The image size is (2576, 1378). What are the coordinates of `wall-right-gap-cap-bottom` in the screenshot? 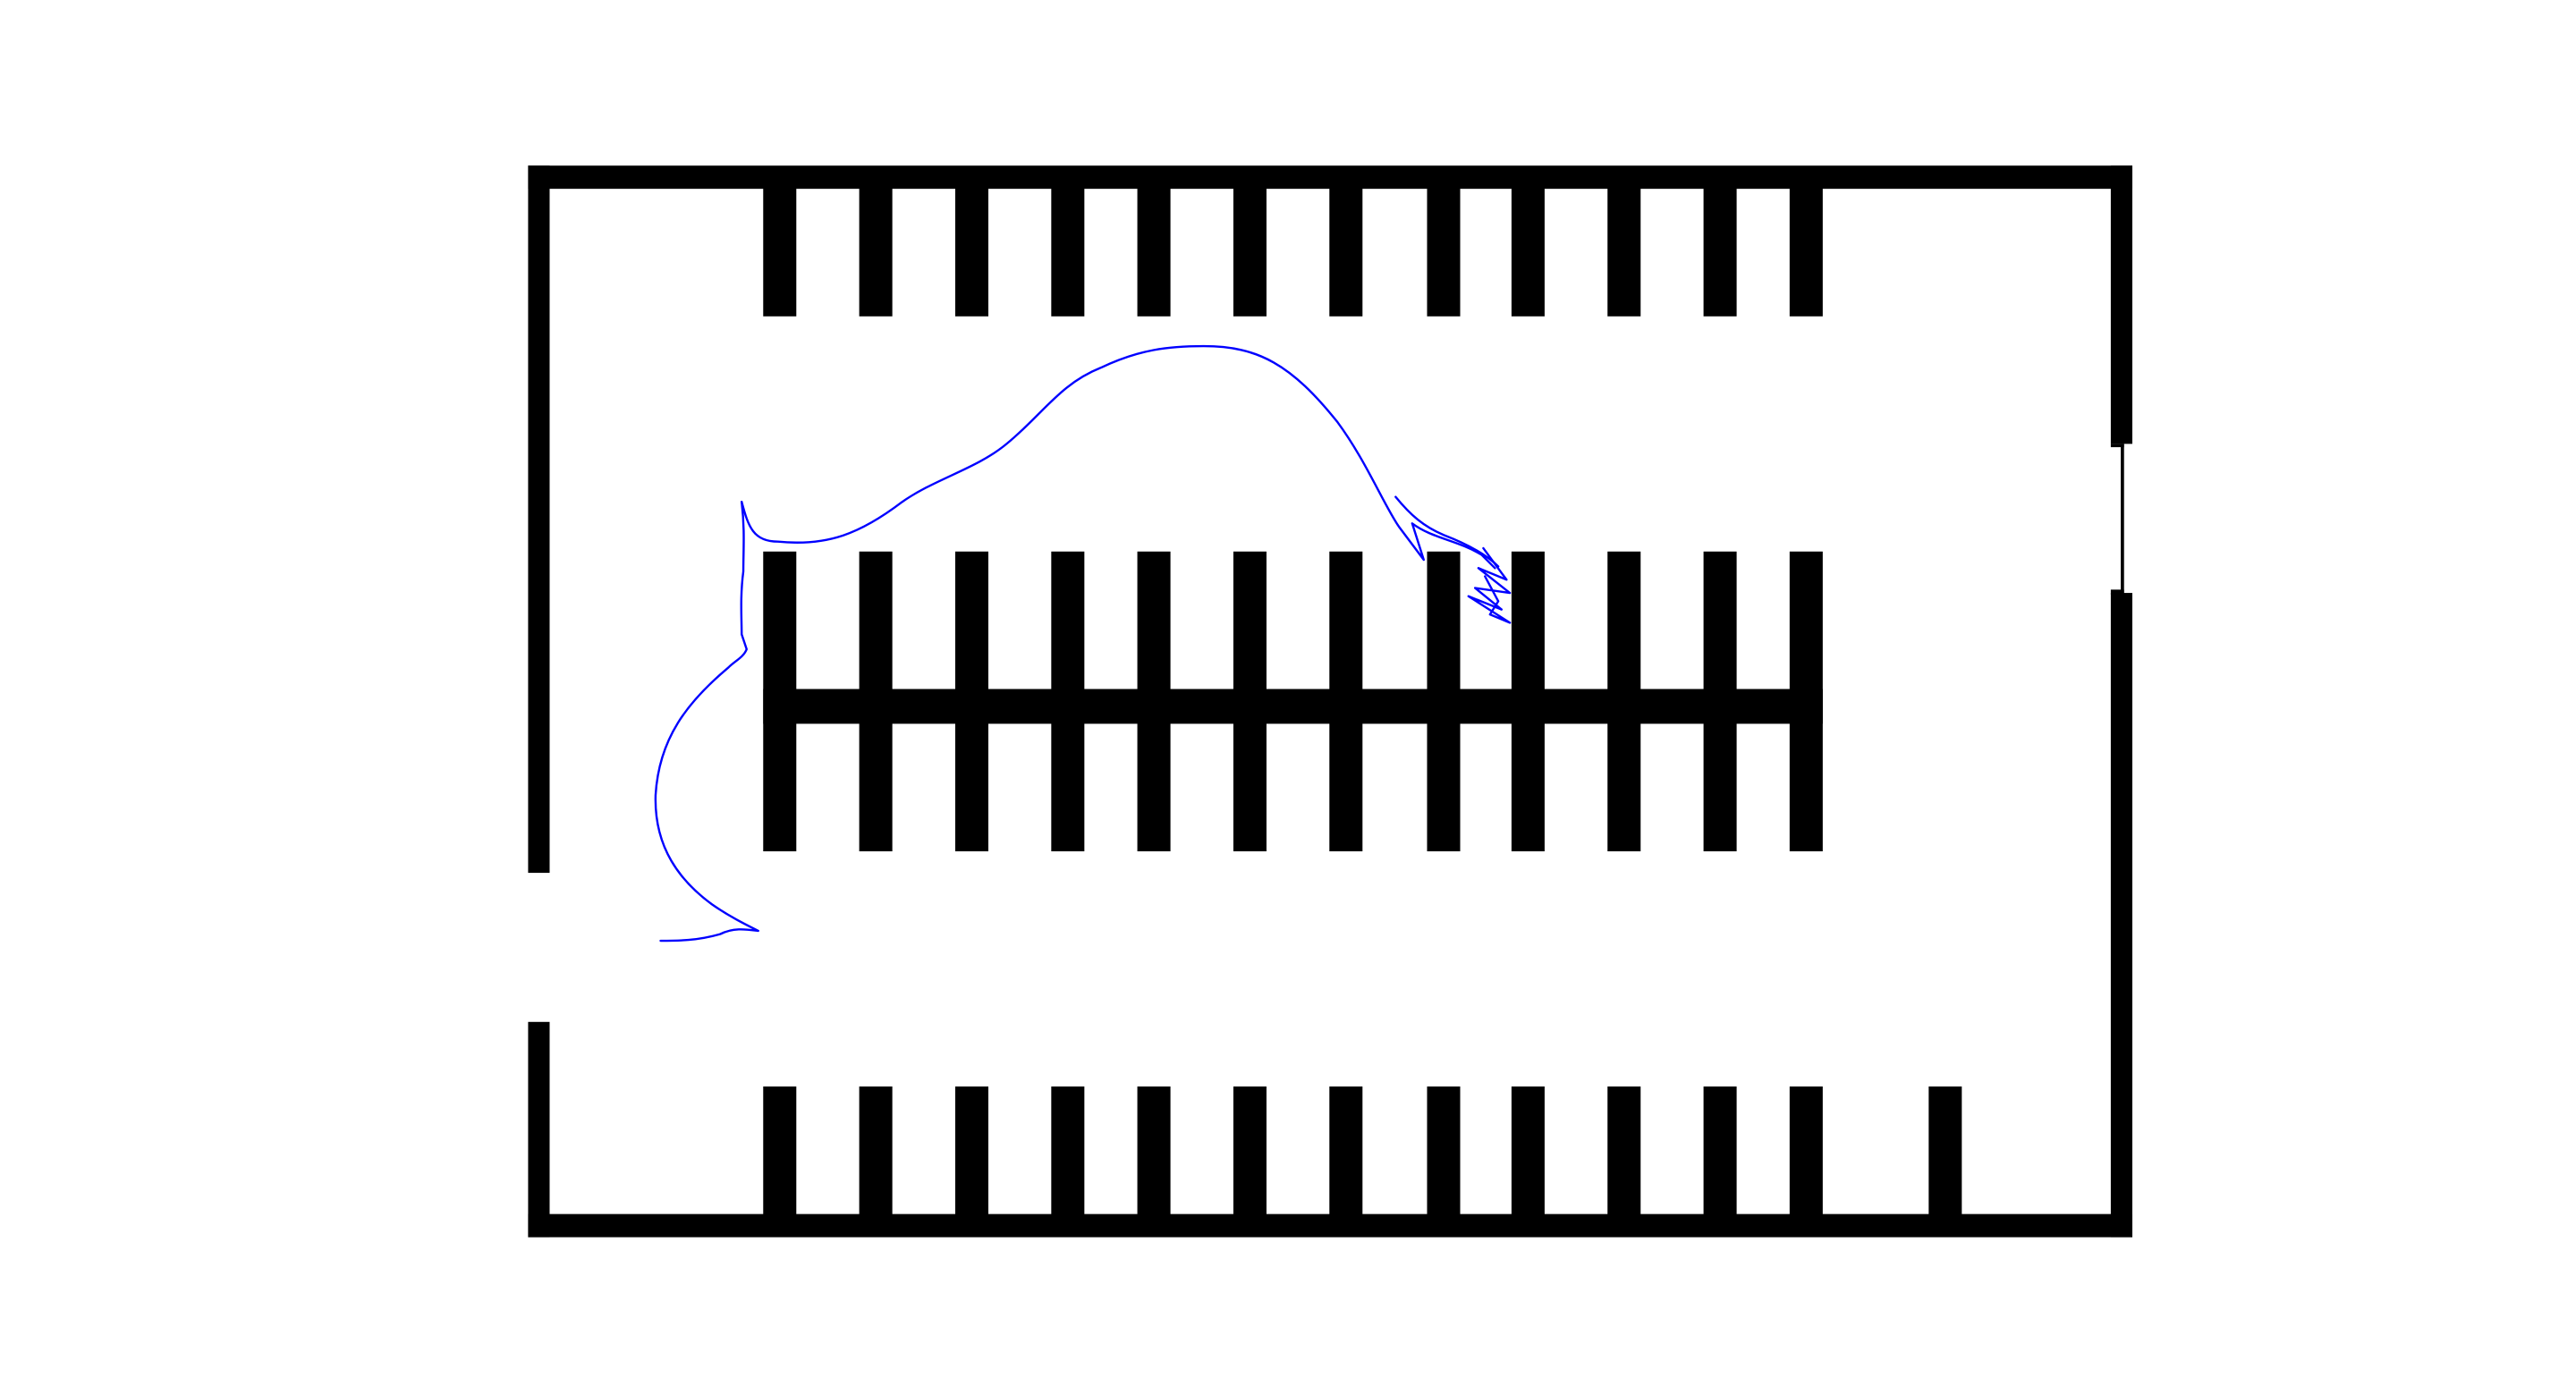 It's located at (2117, 592).